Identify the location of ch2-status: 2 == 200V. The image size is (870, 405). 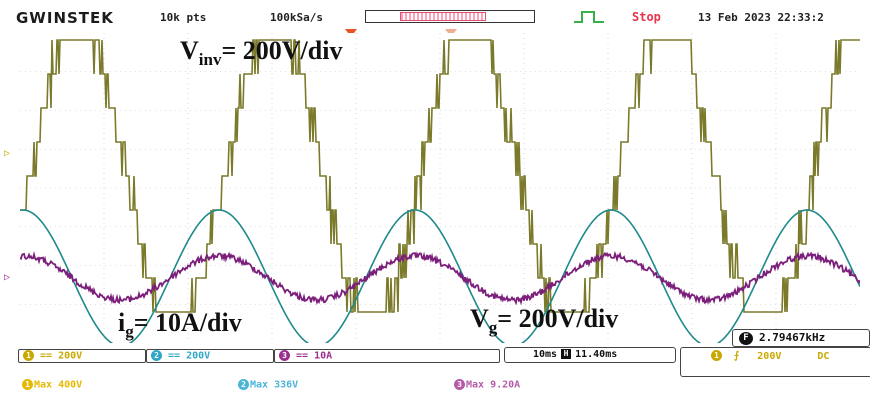
(210, 356).